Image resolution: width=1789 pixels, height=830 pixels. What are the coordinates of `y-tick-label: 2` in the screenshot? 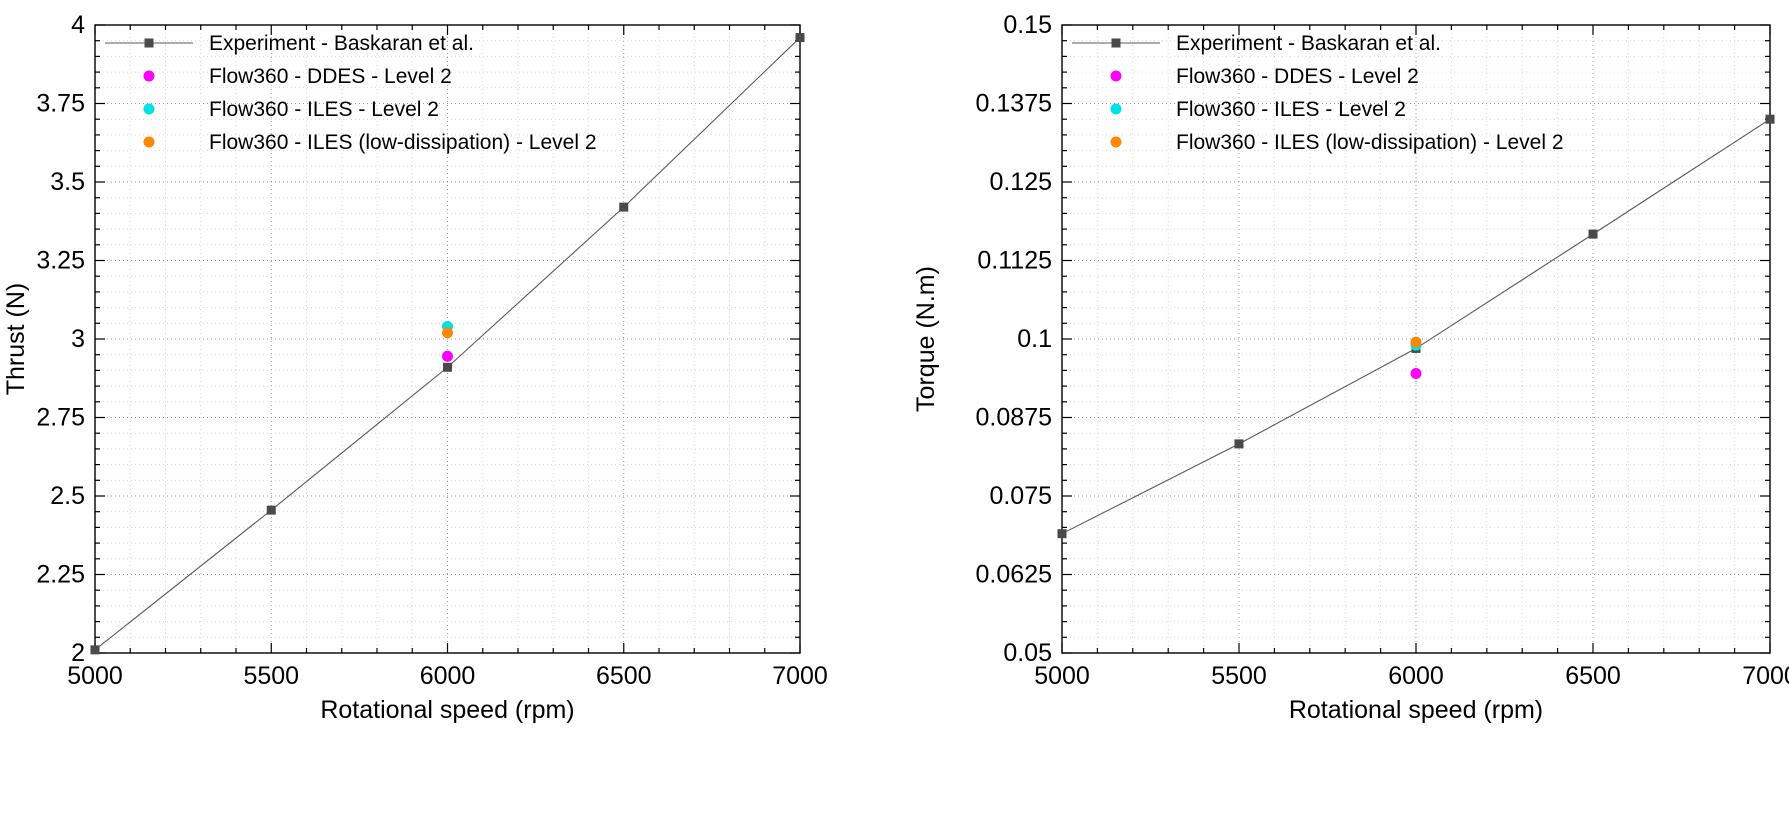 It's located at (78, 653).